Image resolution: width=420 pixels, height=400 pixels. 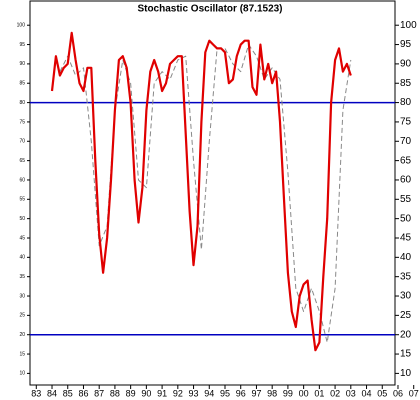 What do you see at coordinates (22, 200) in the screenshot?
I see `y-tick-label-left: 55` at bounding box center [22, 200].